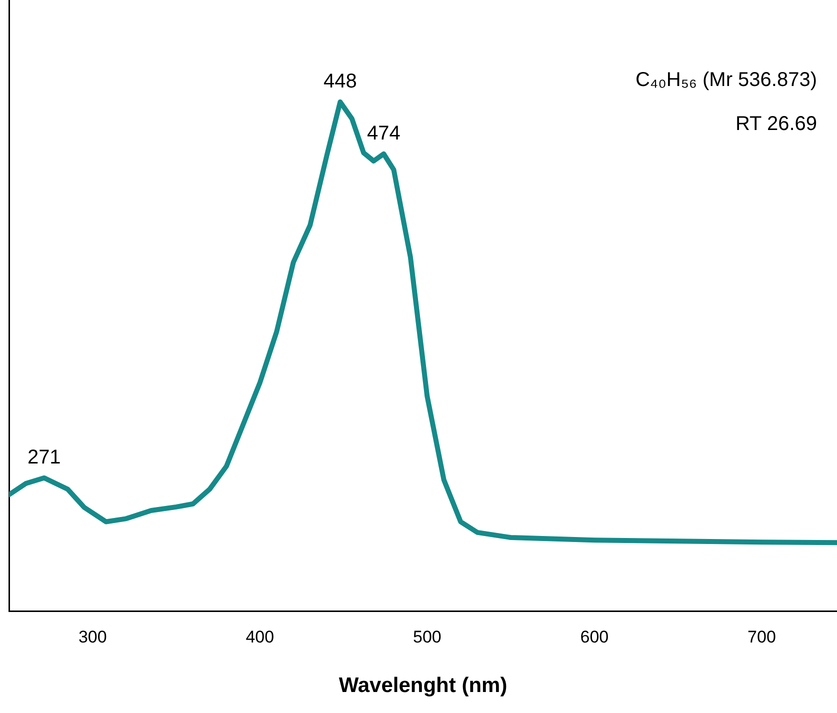  What do you see at coordinates (260, 636) in the screenshot?
I see `x-tick-label: 400` at bounding box center [260, 636].